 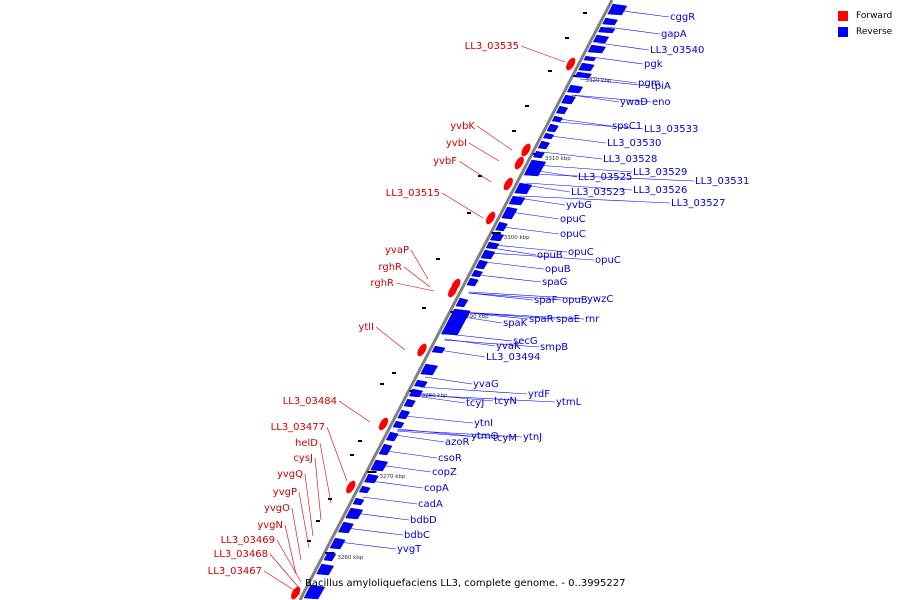 What do you see at coordinates (485, 436) in the screenshot?
I see `reverse-gene-label: ytmO` at bounding box center [485, 436].